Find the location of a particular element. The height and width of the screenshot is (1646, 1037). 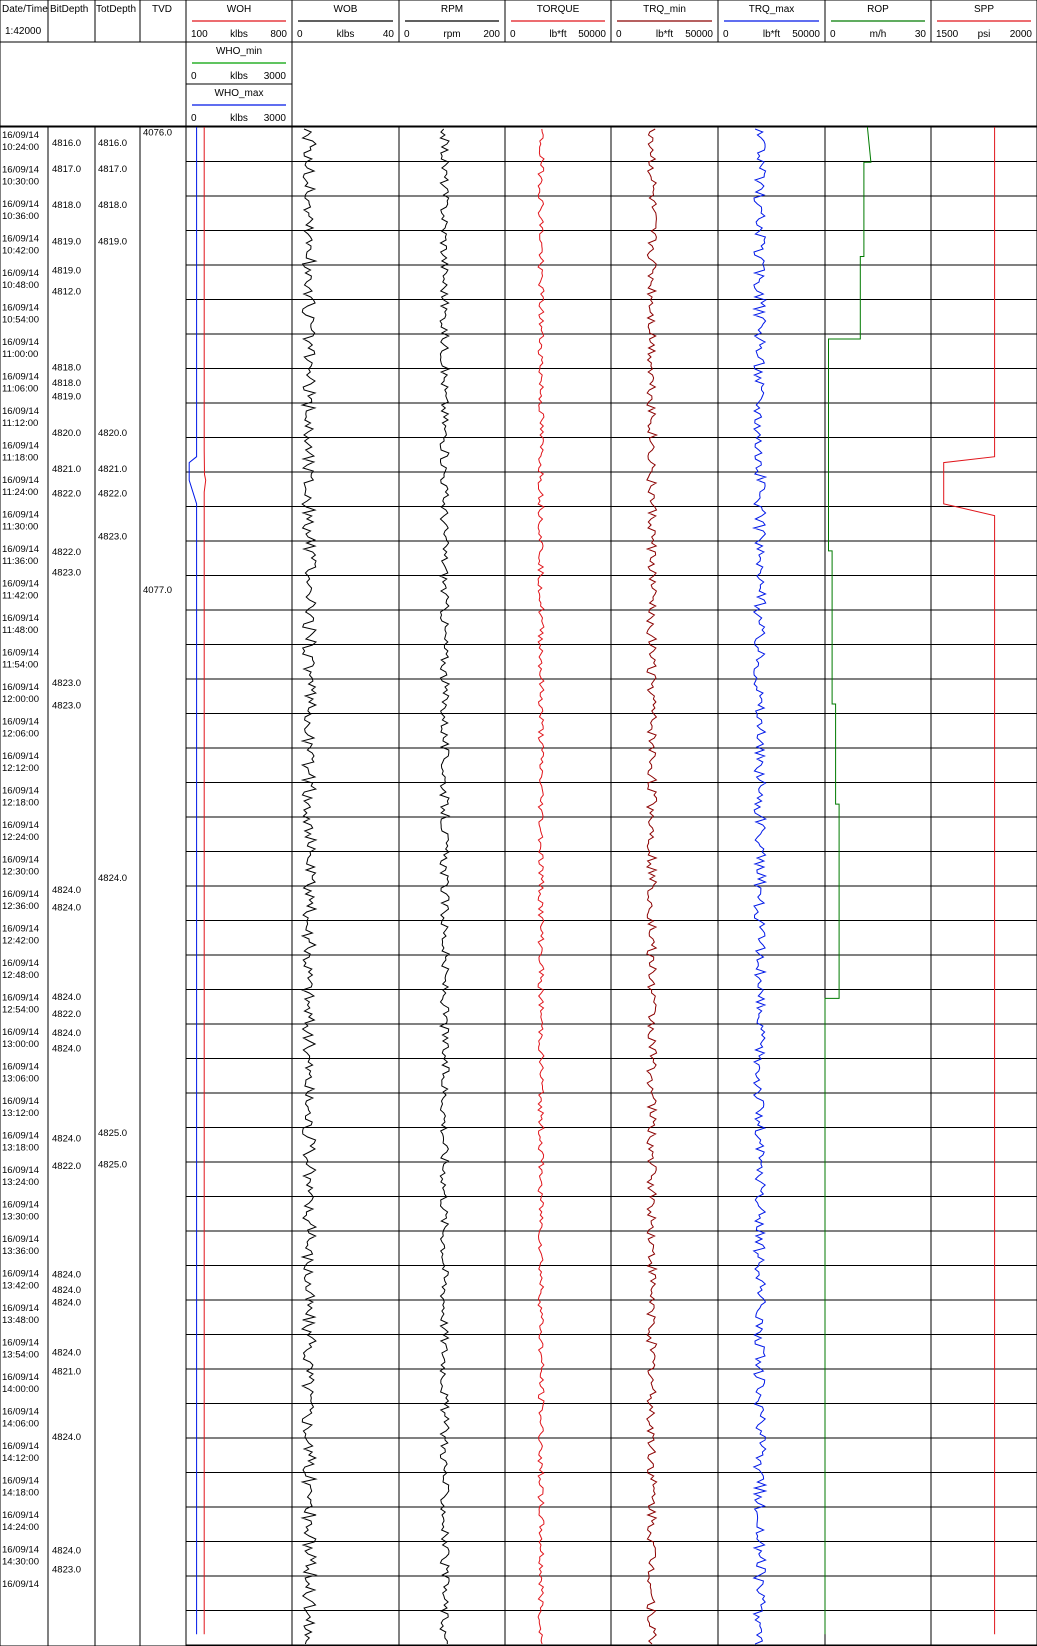

time-label-time: 10:36:00 is located at coordinates (20, 216).